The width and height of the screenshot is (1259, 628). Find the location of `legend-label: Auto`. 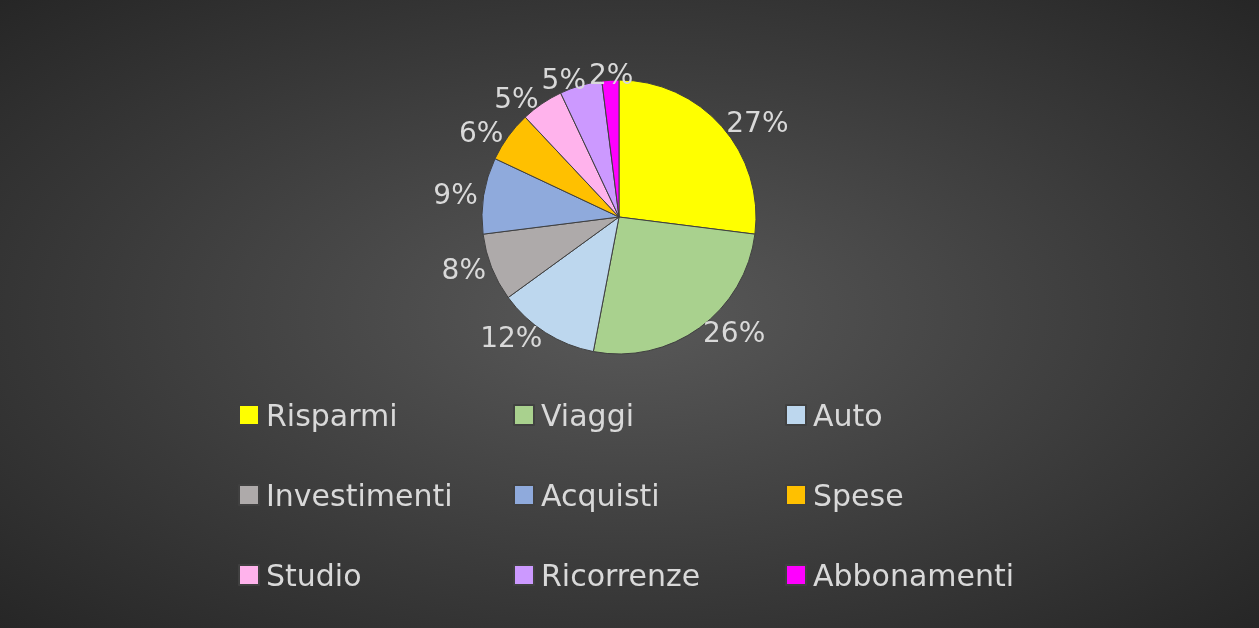

legend-label: Auto is located at coordinates (848, 415).